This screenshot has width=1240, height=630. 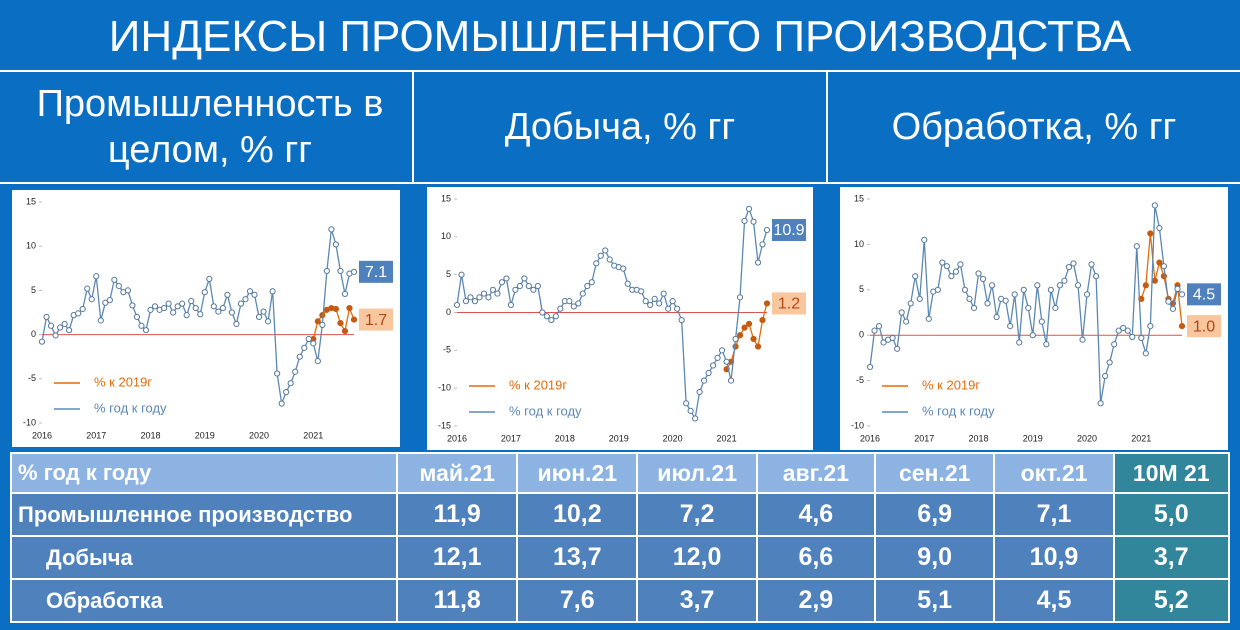 I want to click on table-cell: Промышленное производство, so click(x=204, y=514).